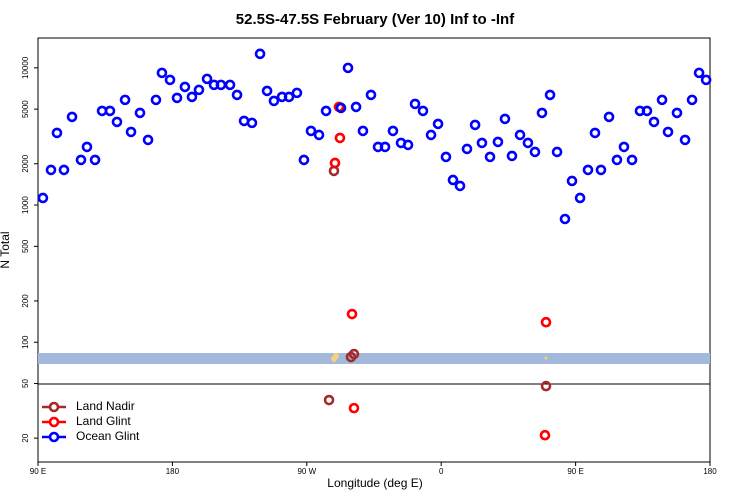  What do you see at coordinates (25, 301) in the screenshot?
I see `y-tick-label: 200` at bounding box center [25, 301].